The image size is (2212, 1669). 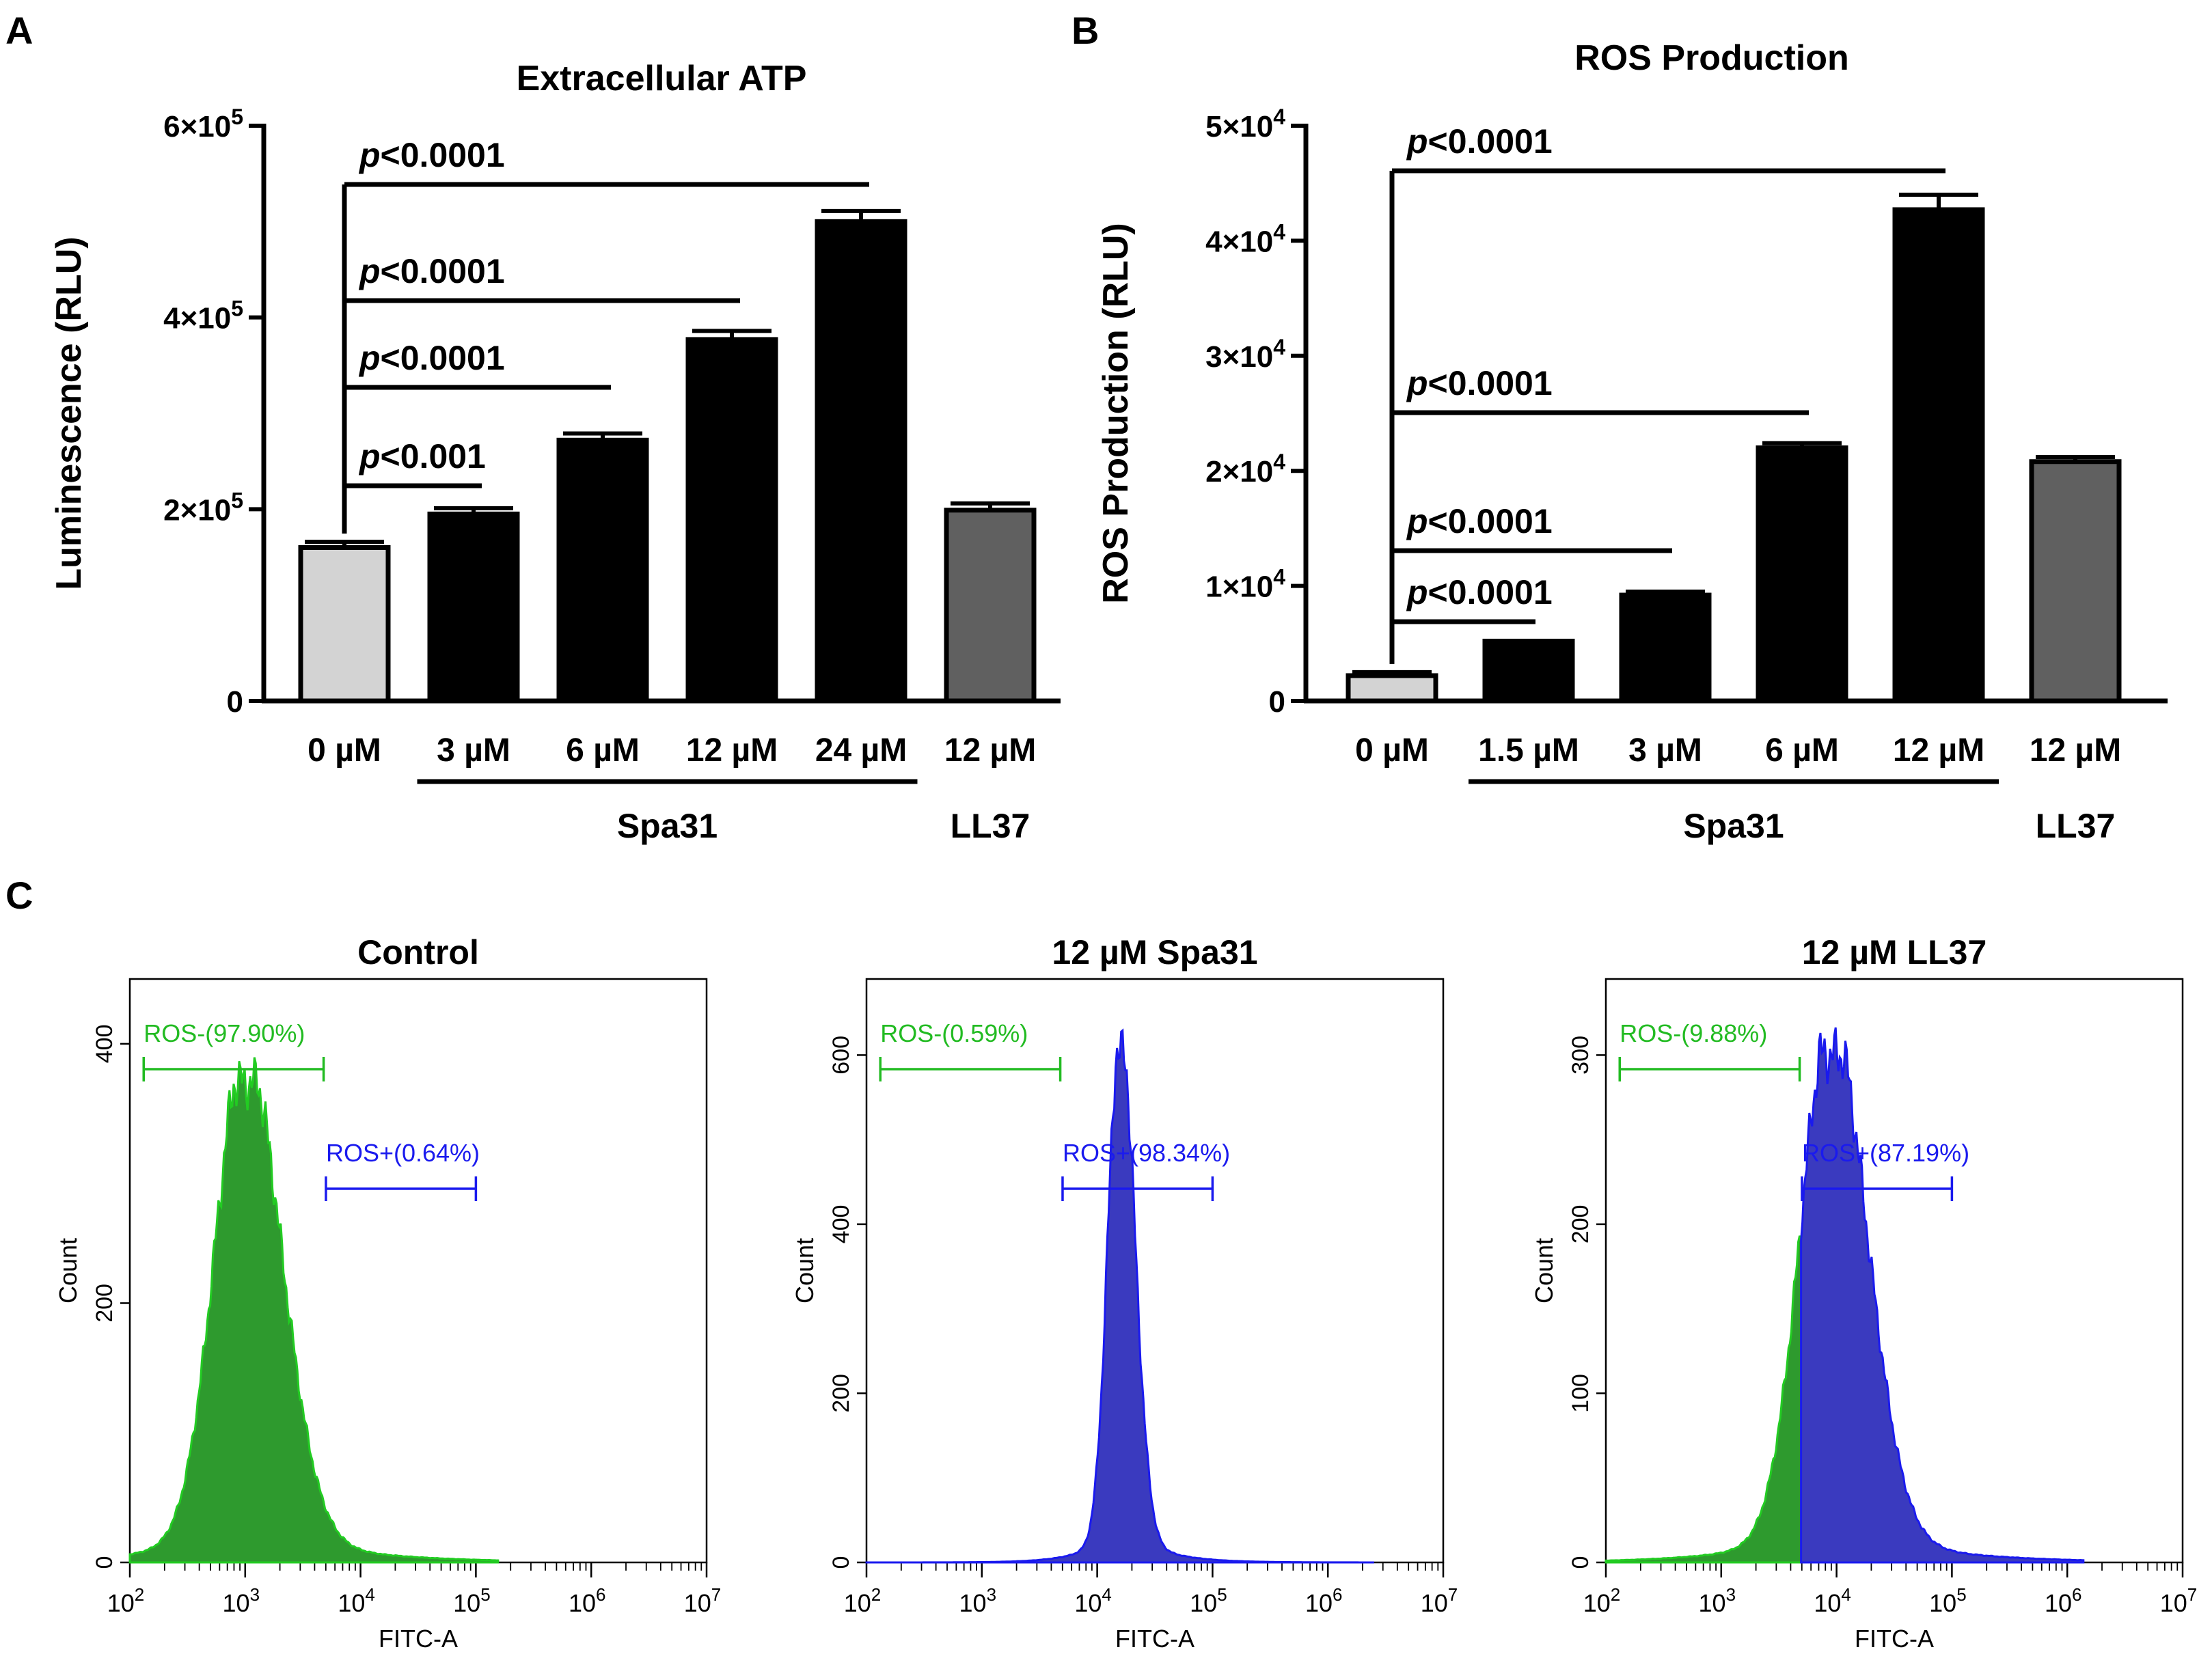 I want to click on chart-title: Extracellular ATP, so click(x=662, y=78).